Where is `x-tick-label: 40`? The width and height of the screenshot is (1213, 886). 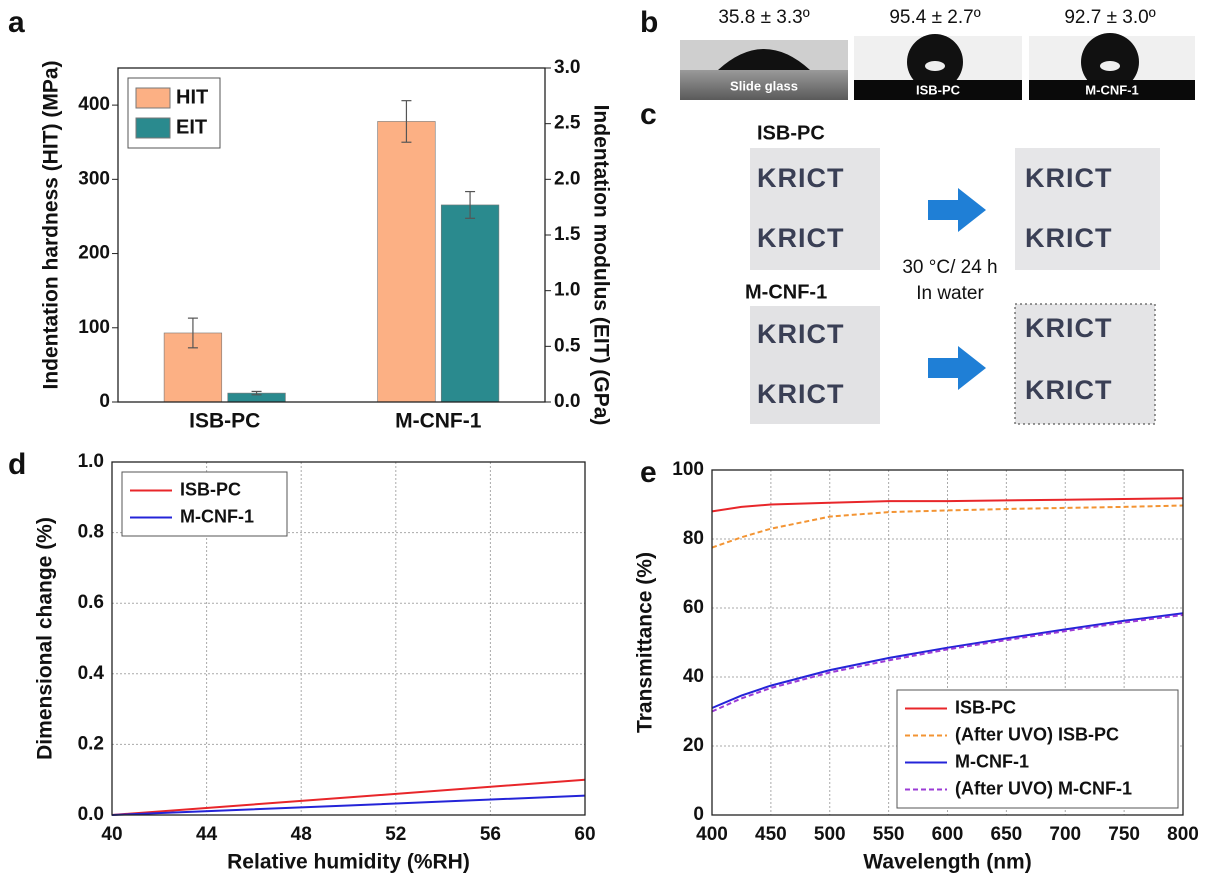
x-tick-label: 40 is located at coordinates (111, 834).